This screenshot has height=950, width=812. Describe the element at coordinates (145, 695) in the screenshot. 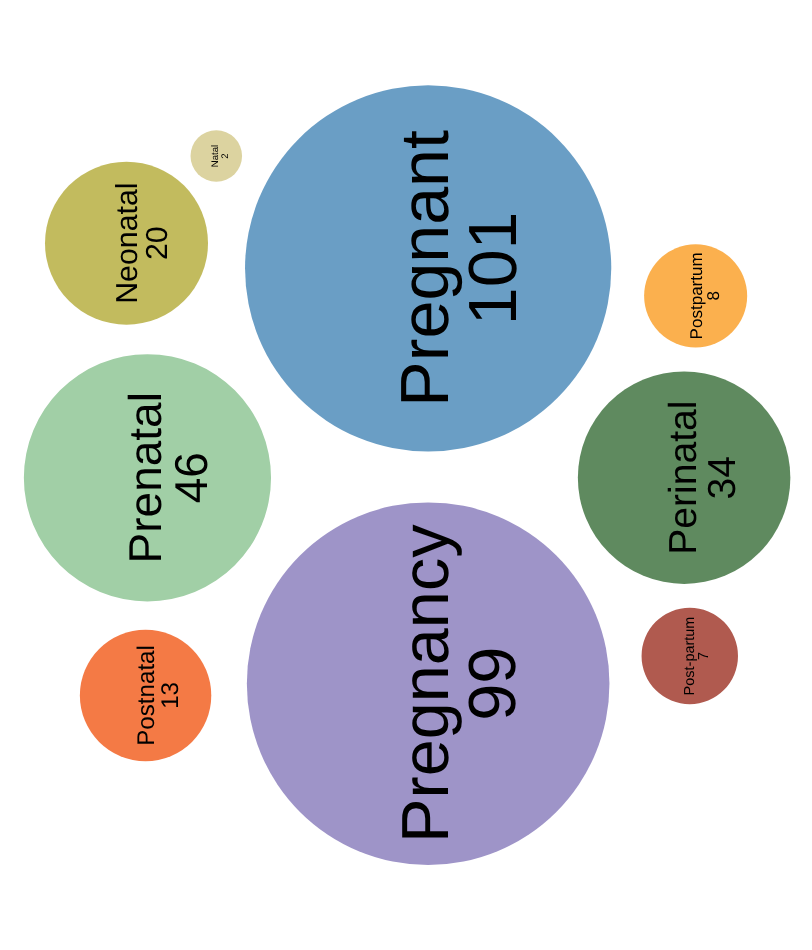

I see `category-label: Postnatal` at that location.